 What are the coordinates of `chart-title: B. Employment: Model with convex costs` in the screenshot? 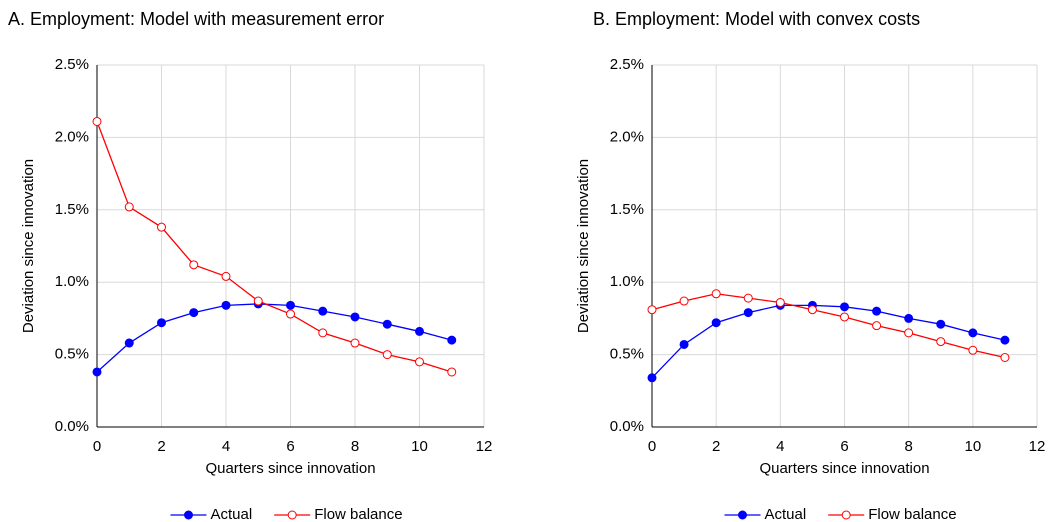 It's located at (756, 19).